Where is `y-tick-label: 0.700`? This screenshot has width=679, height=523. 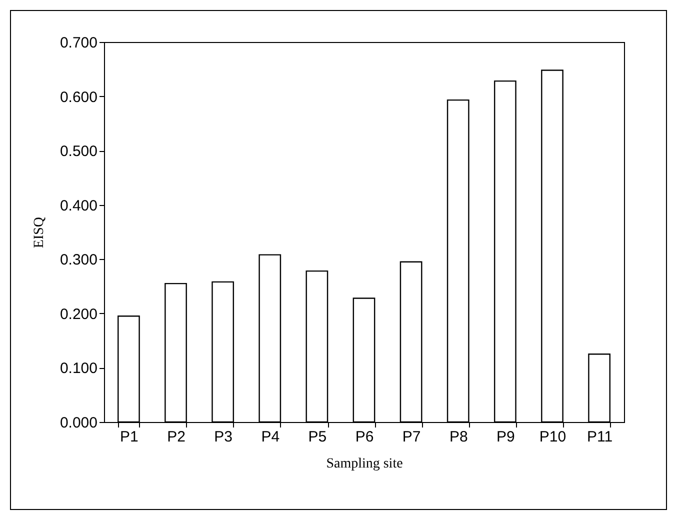 y-tick-label: 0.700 is located at coordinates (79, 43).